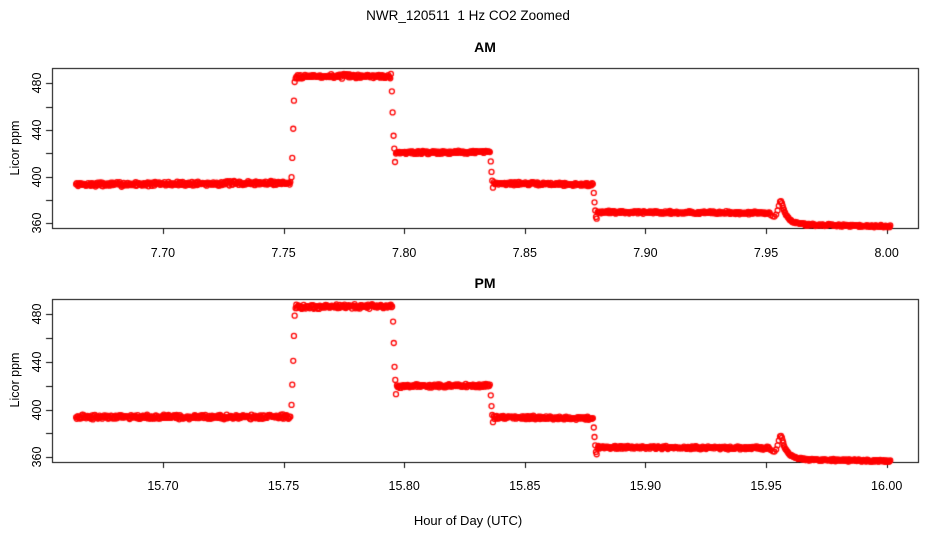 The width and height of the screenshot is (936, 540). Describe the element at coordinates (283, 486) in the screenshot. I see `pm-x-tick-label: 15.75` at that location.